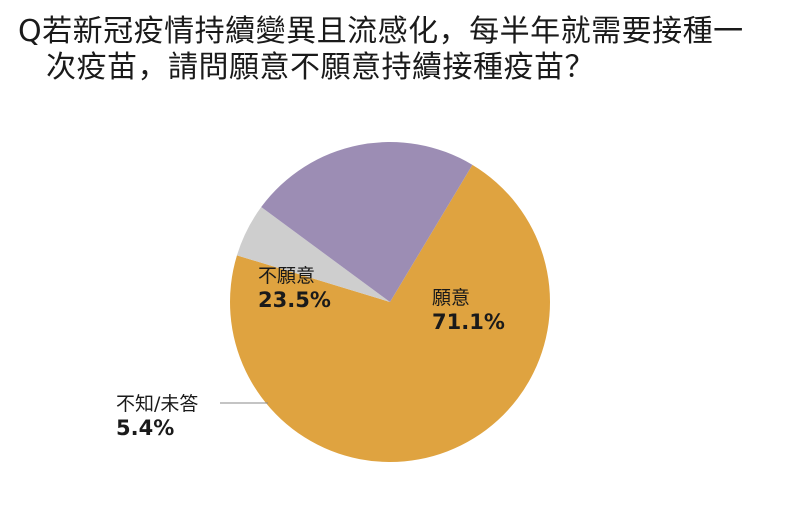 This screenshot has height=515, width=792. Describe the element at coordinates (157, 404) in the screenshot. I see `label-unsure-name: 不知/未答` at that location.